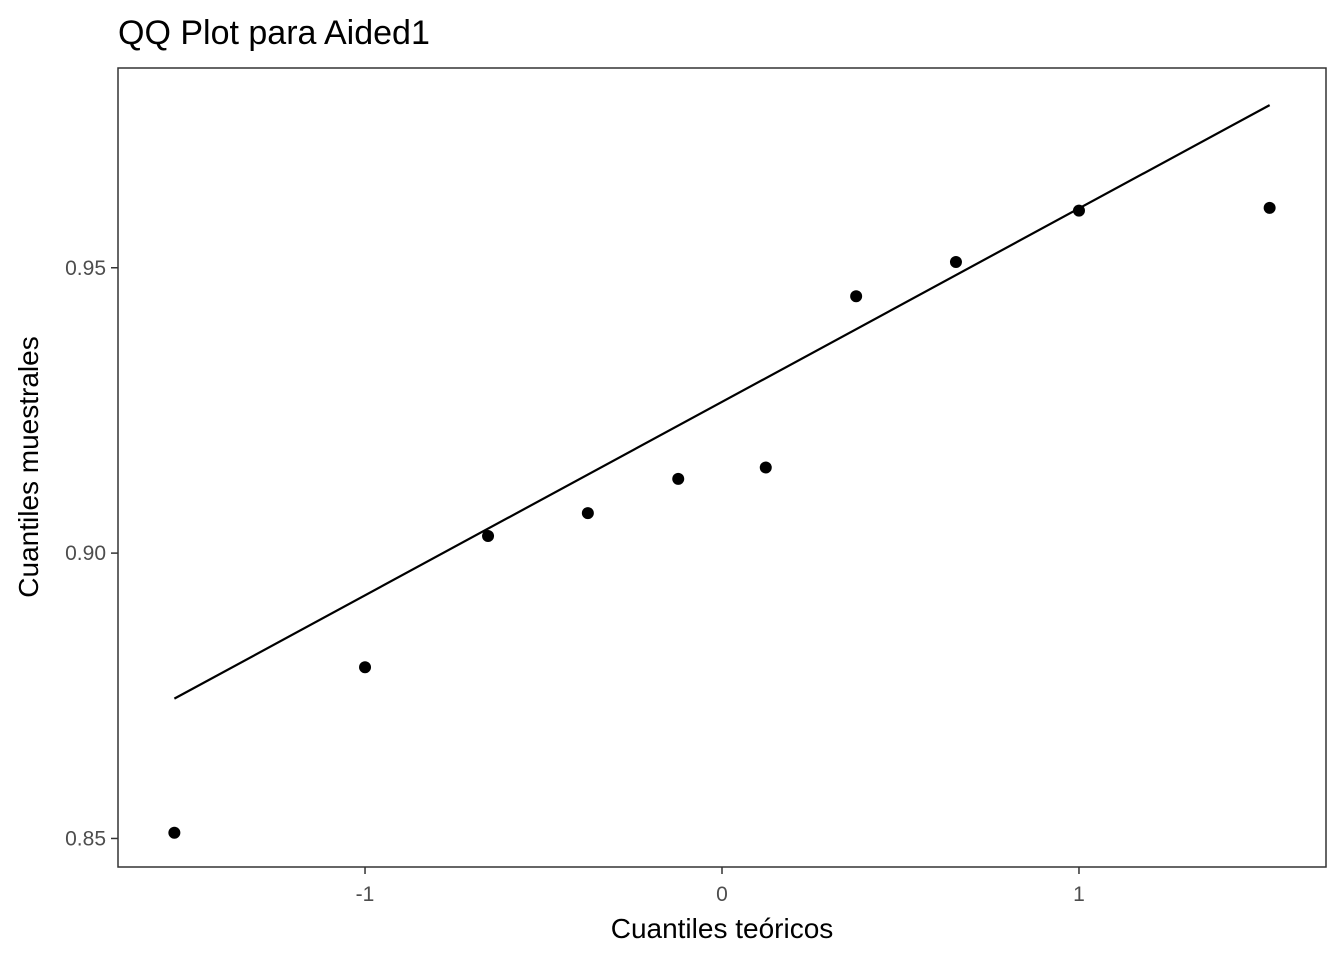  What do you see at coordinates (1079, 894) in the screenshot?
I see `x-tick-label: 1` at bounding box center [1079, 894].